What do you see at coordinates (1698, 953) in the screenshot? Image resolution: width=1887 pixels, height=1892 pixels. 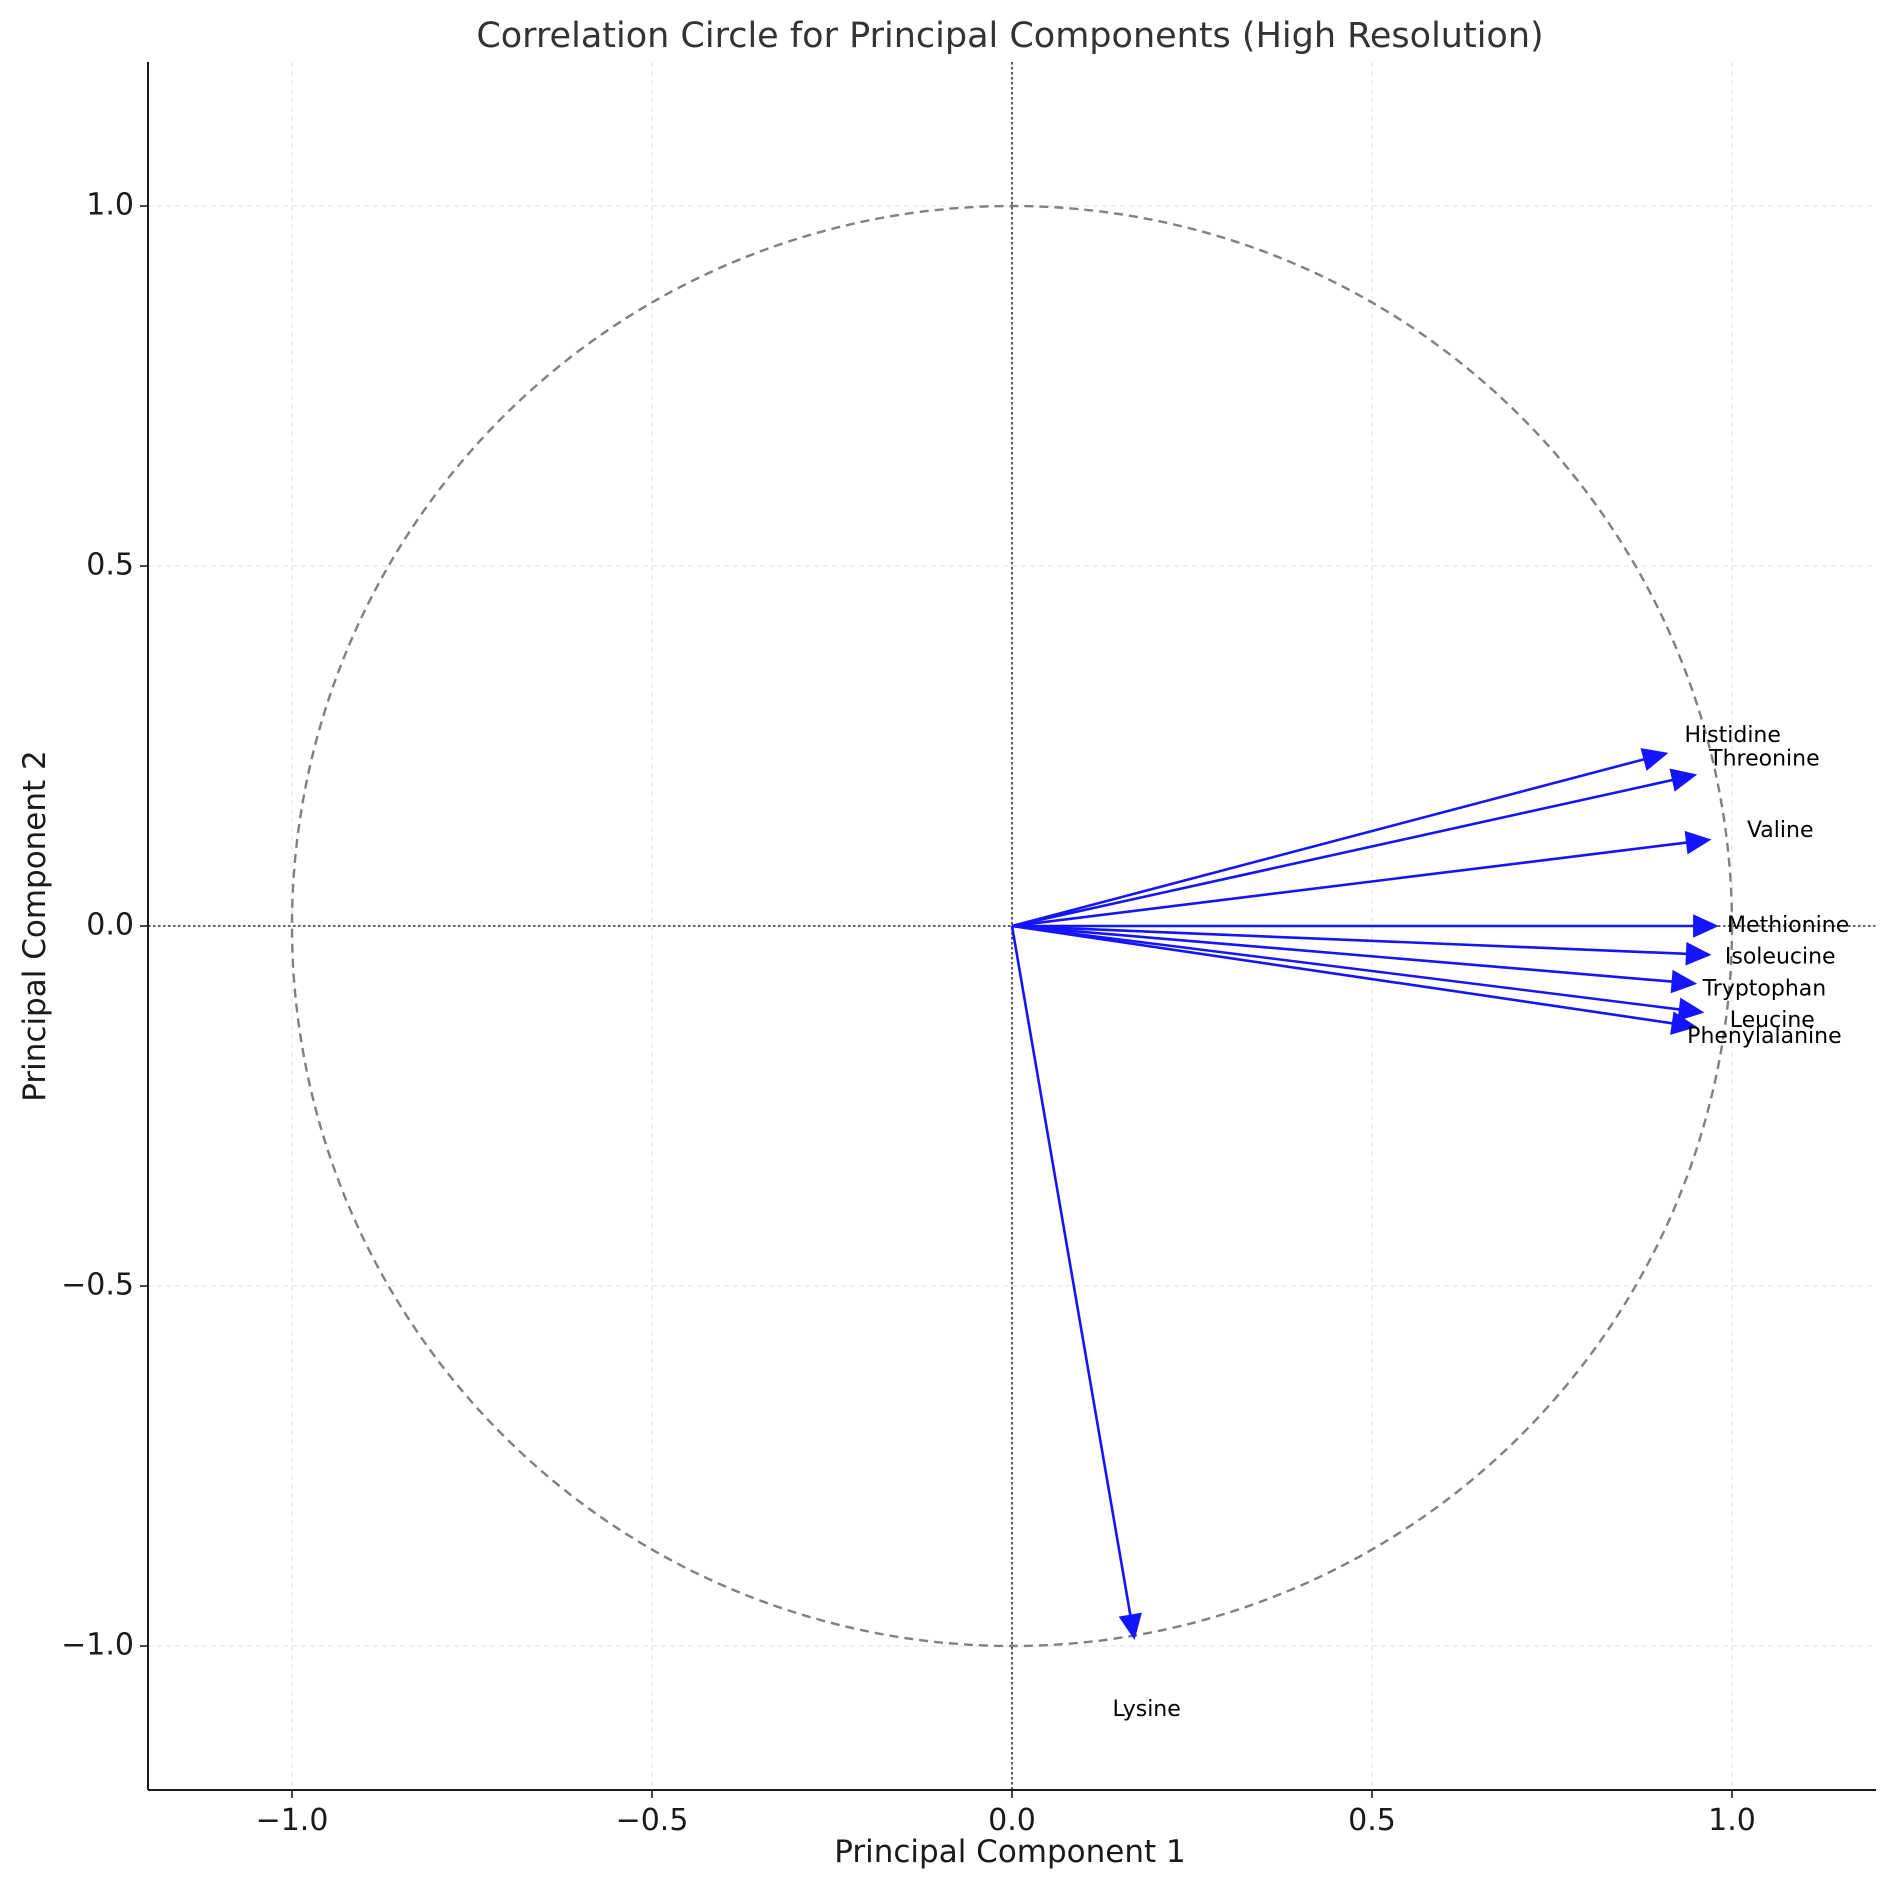 I see `vector-arrowhead-isoleucine` at bounding box center [1698, 953].